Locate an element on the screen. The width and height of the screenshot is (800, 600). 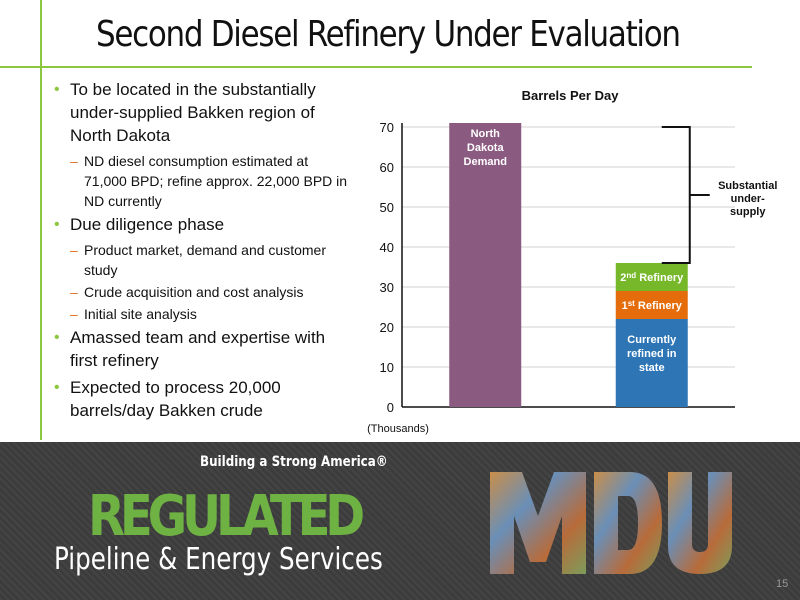
y-axis-ticks: 0 10 20 30 40 50 60 70 is located at coordinates (387, 267).